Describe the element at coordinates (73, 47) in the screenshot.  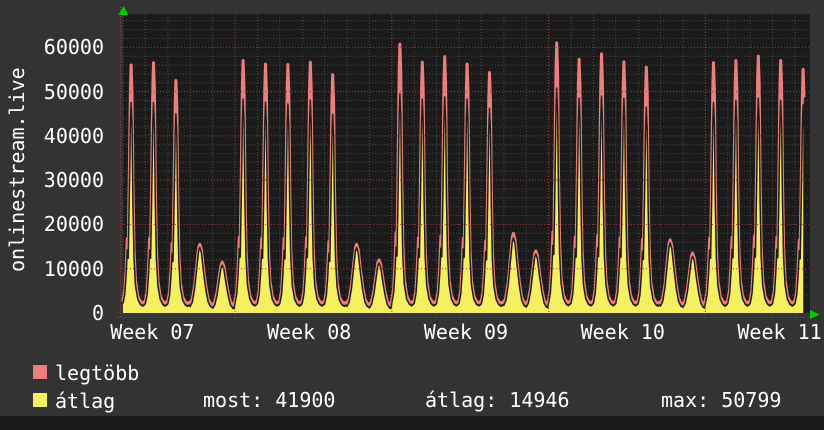
I see `y-tick-label: 60000` at that location.